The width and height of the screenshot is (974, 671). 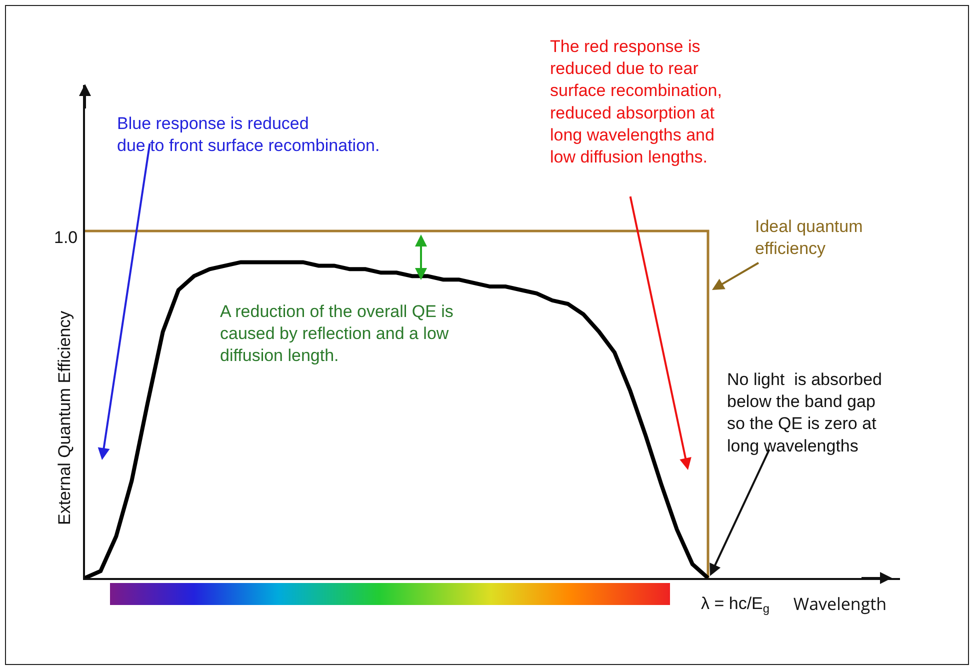 What do you see at coordinates (840, 603) in the screenshot?
I see `x-axis-title: Wavelength` at bounding box center [840, 603].